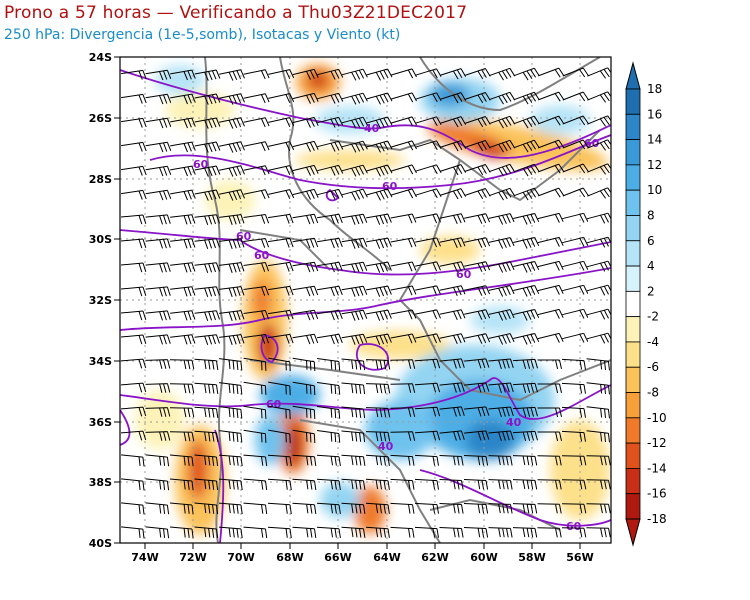 This screenshot has height=600, width=750. I want to click on lon-label: 70W, so click(240, 557).